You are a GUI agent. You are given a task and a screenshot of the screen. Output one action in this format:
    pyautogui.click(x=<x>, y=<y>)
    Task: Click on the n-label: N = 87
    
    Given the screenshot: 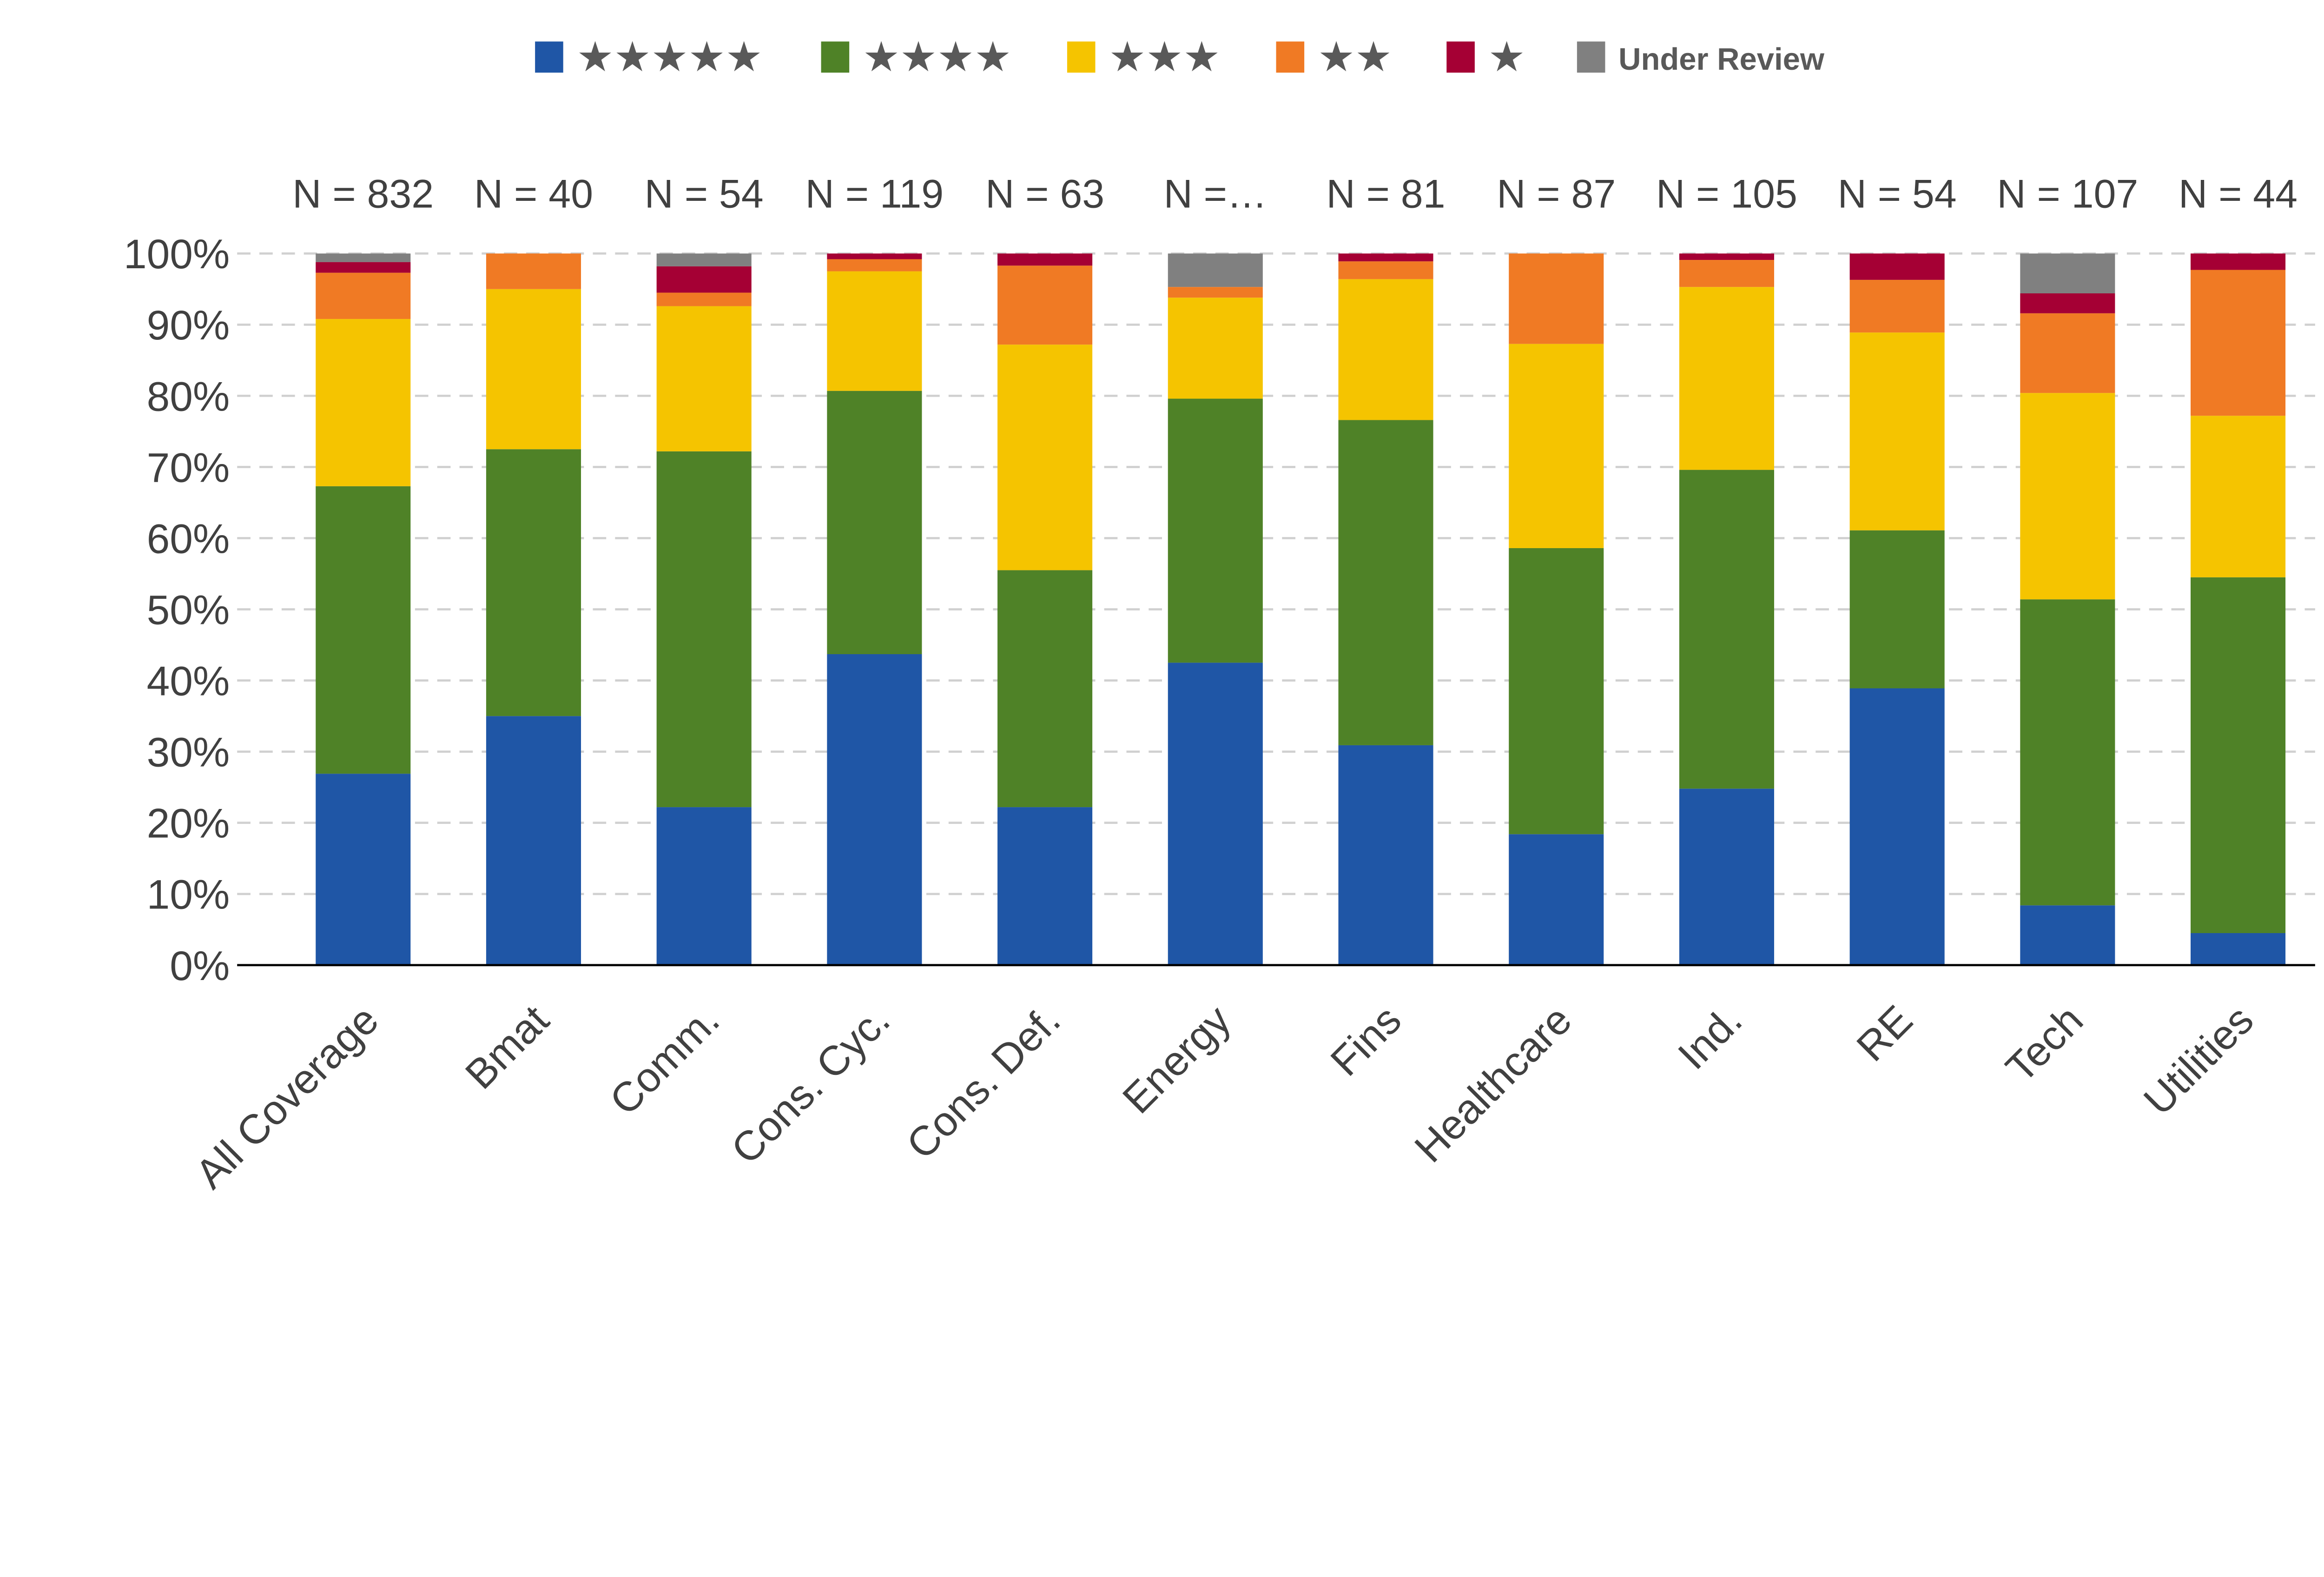 What is the action you would take?
    pyautogui.click(x=1556, y=194)
    